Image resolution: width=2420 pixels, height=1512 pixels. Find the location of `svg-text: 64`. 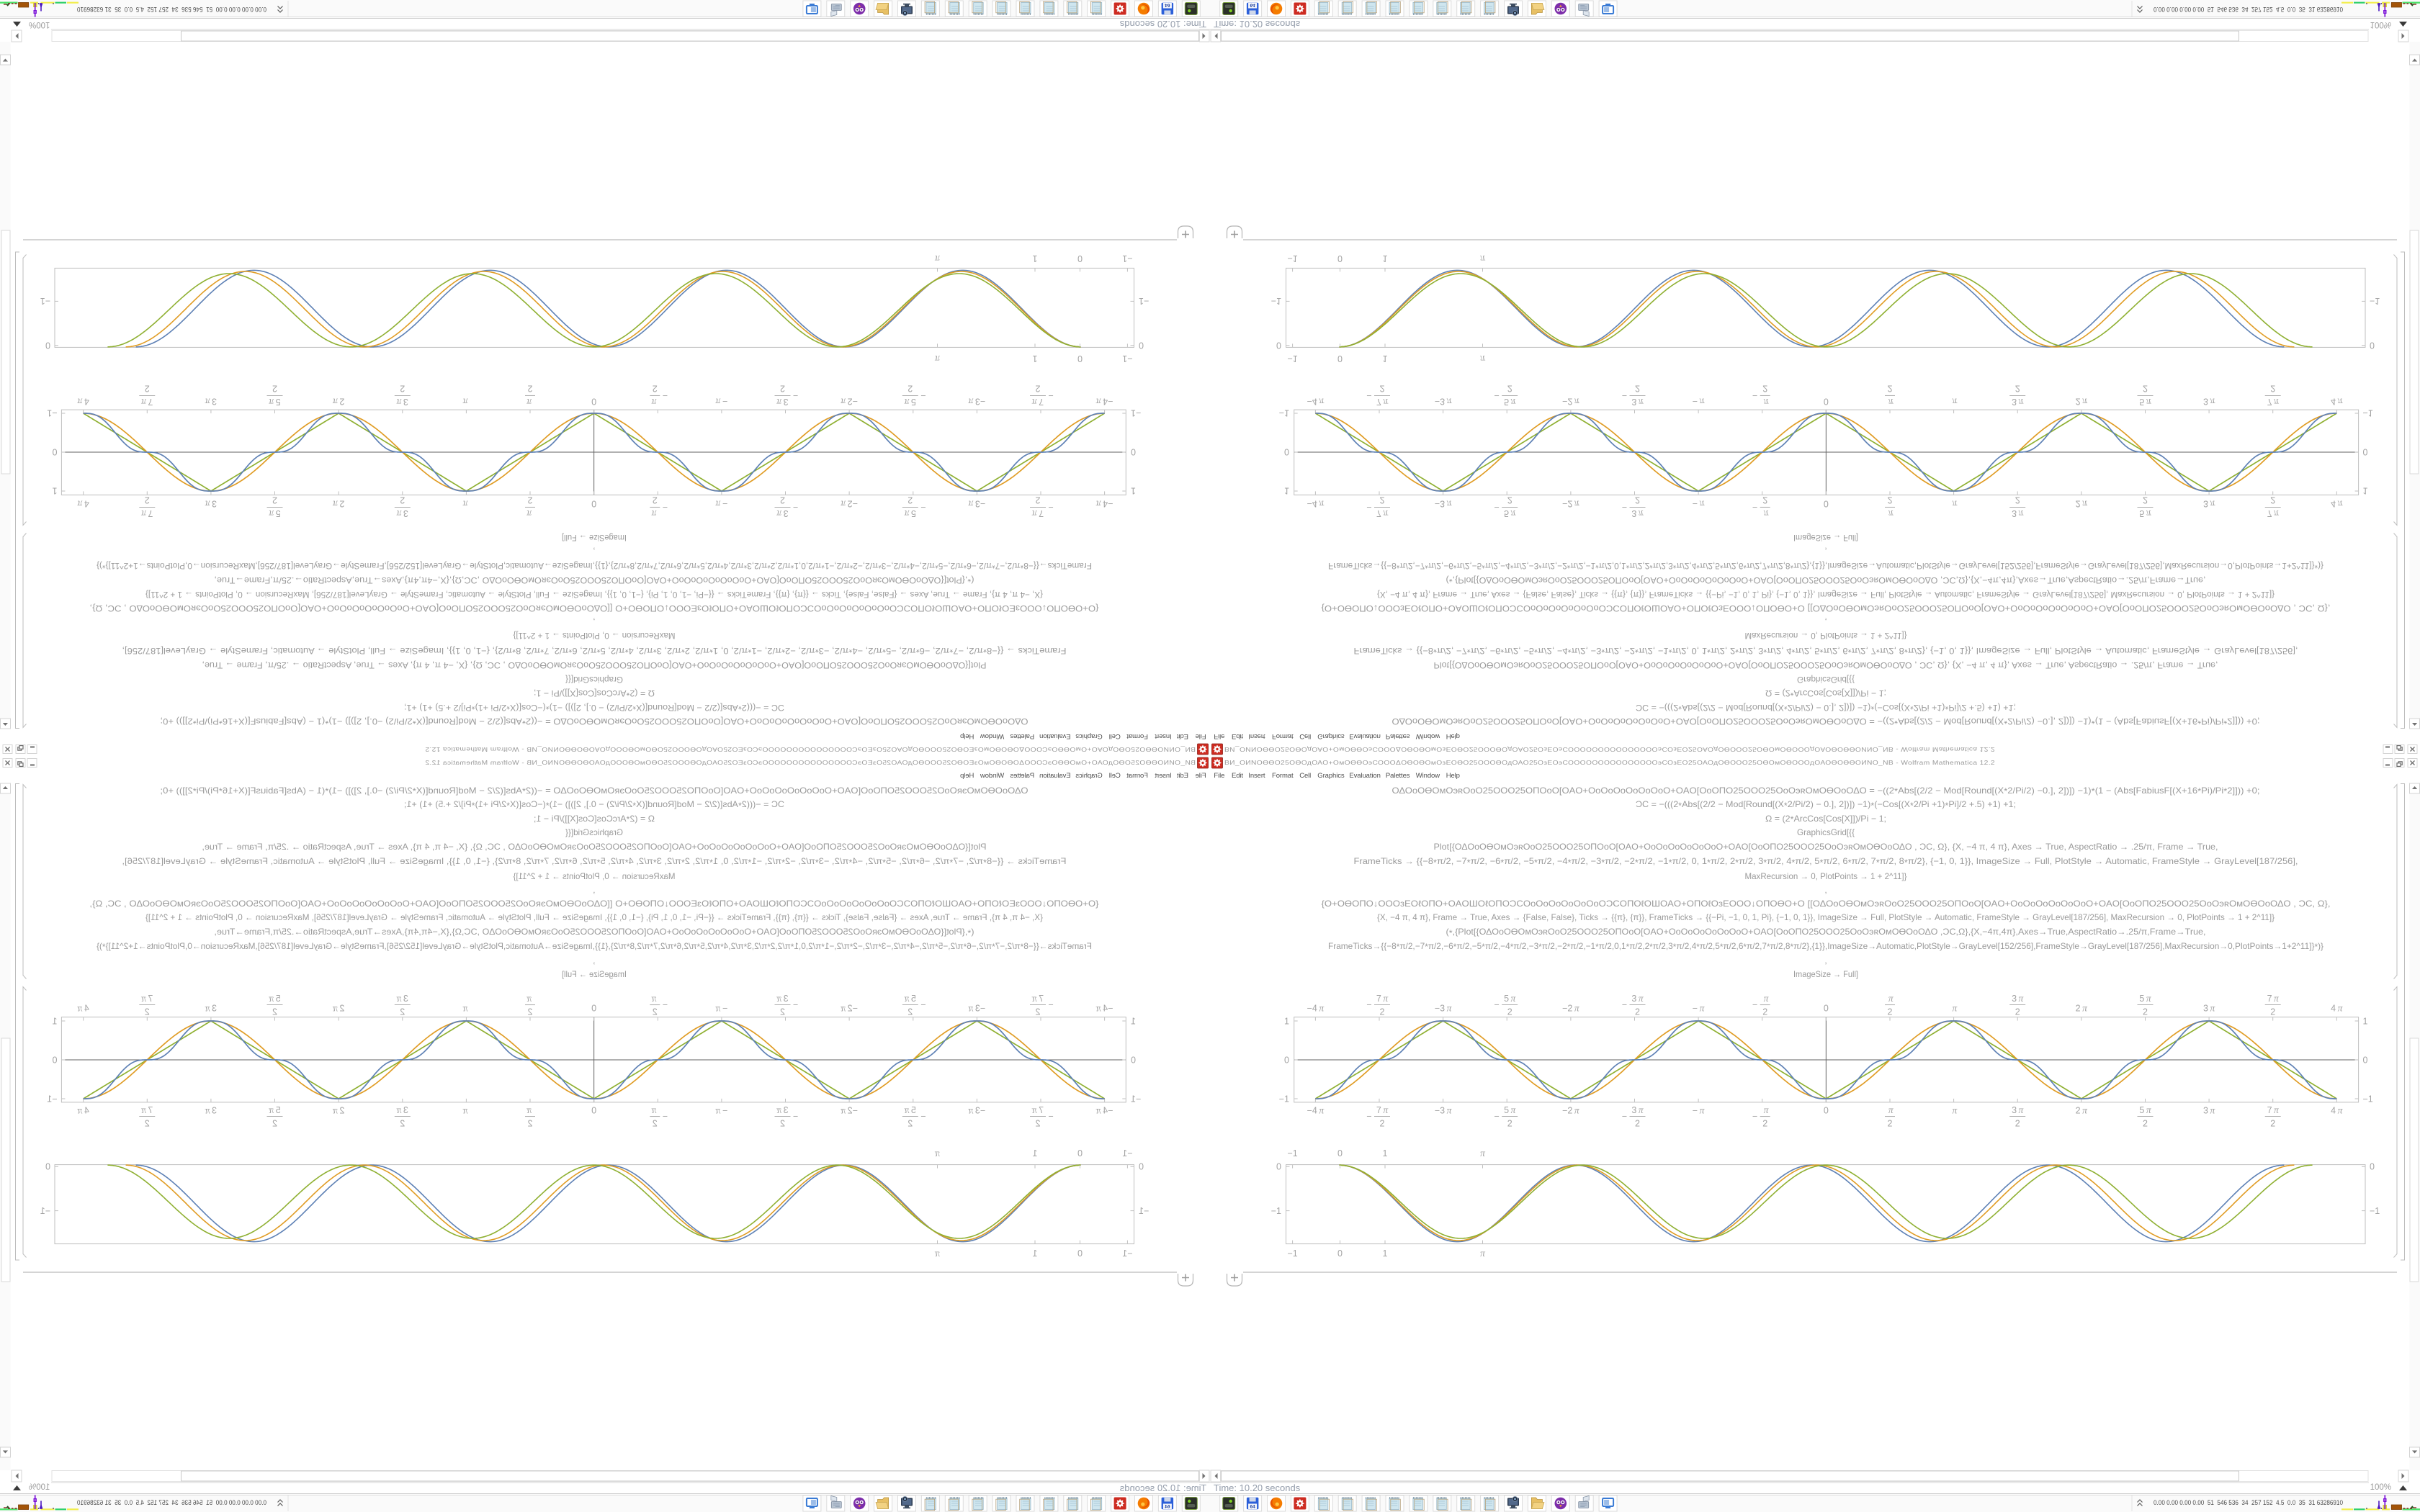

svg-text: 64 is located at coordinates (1167, 1507).